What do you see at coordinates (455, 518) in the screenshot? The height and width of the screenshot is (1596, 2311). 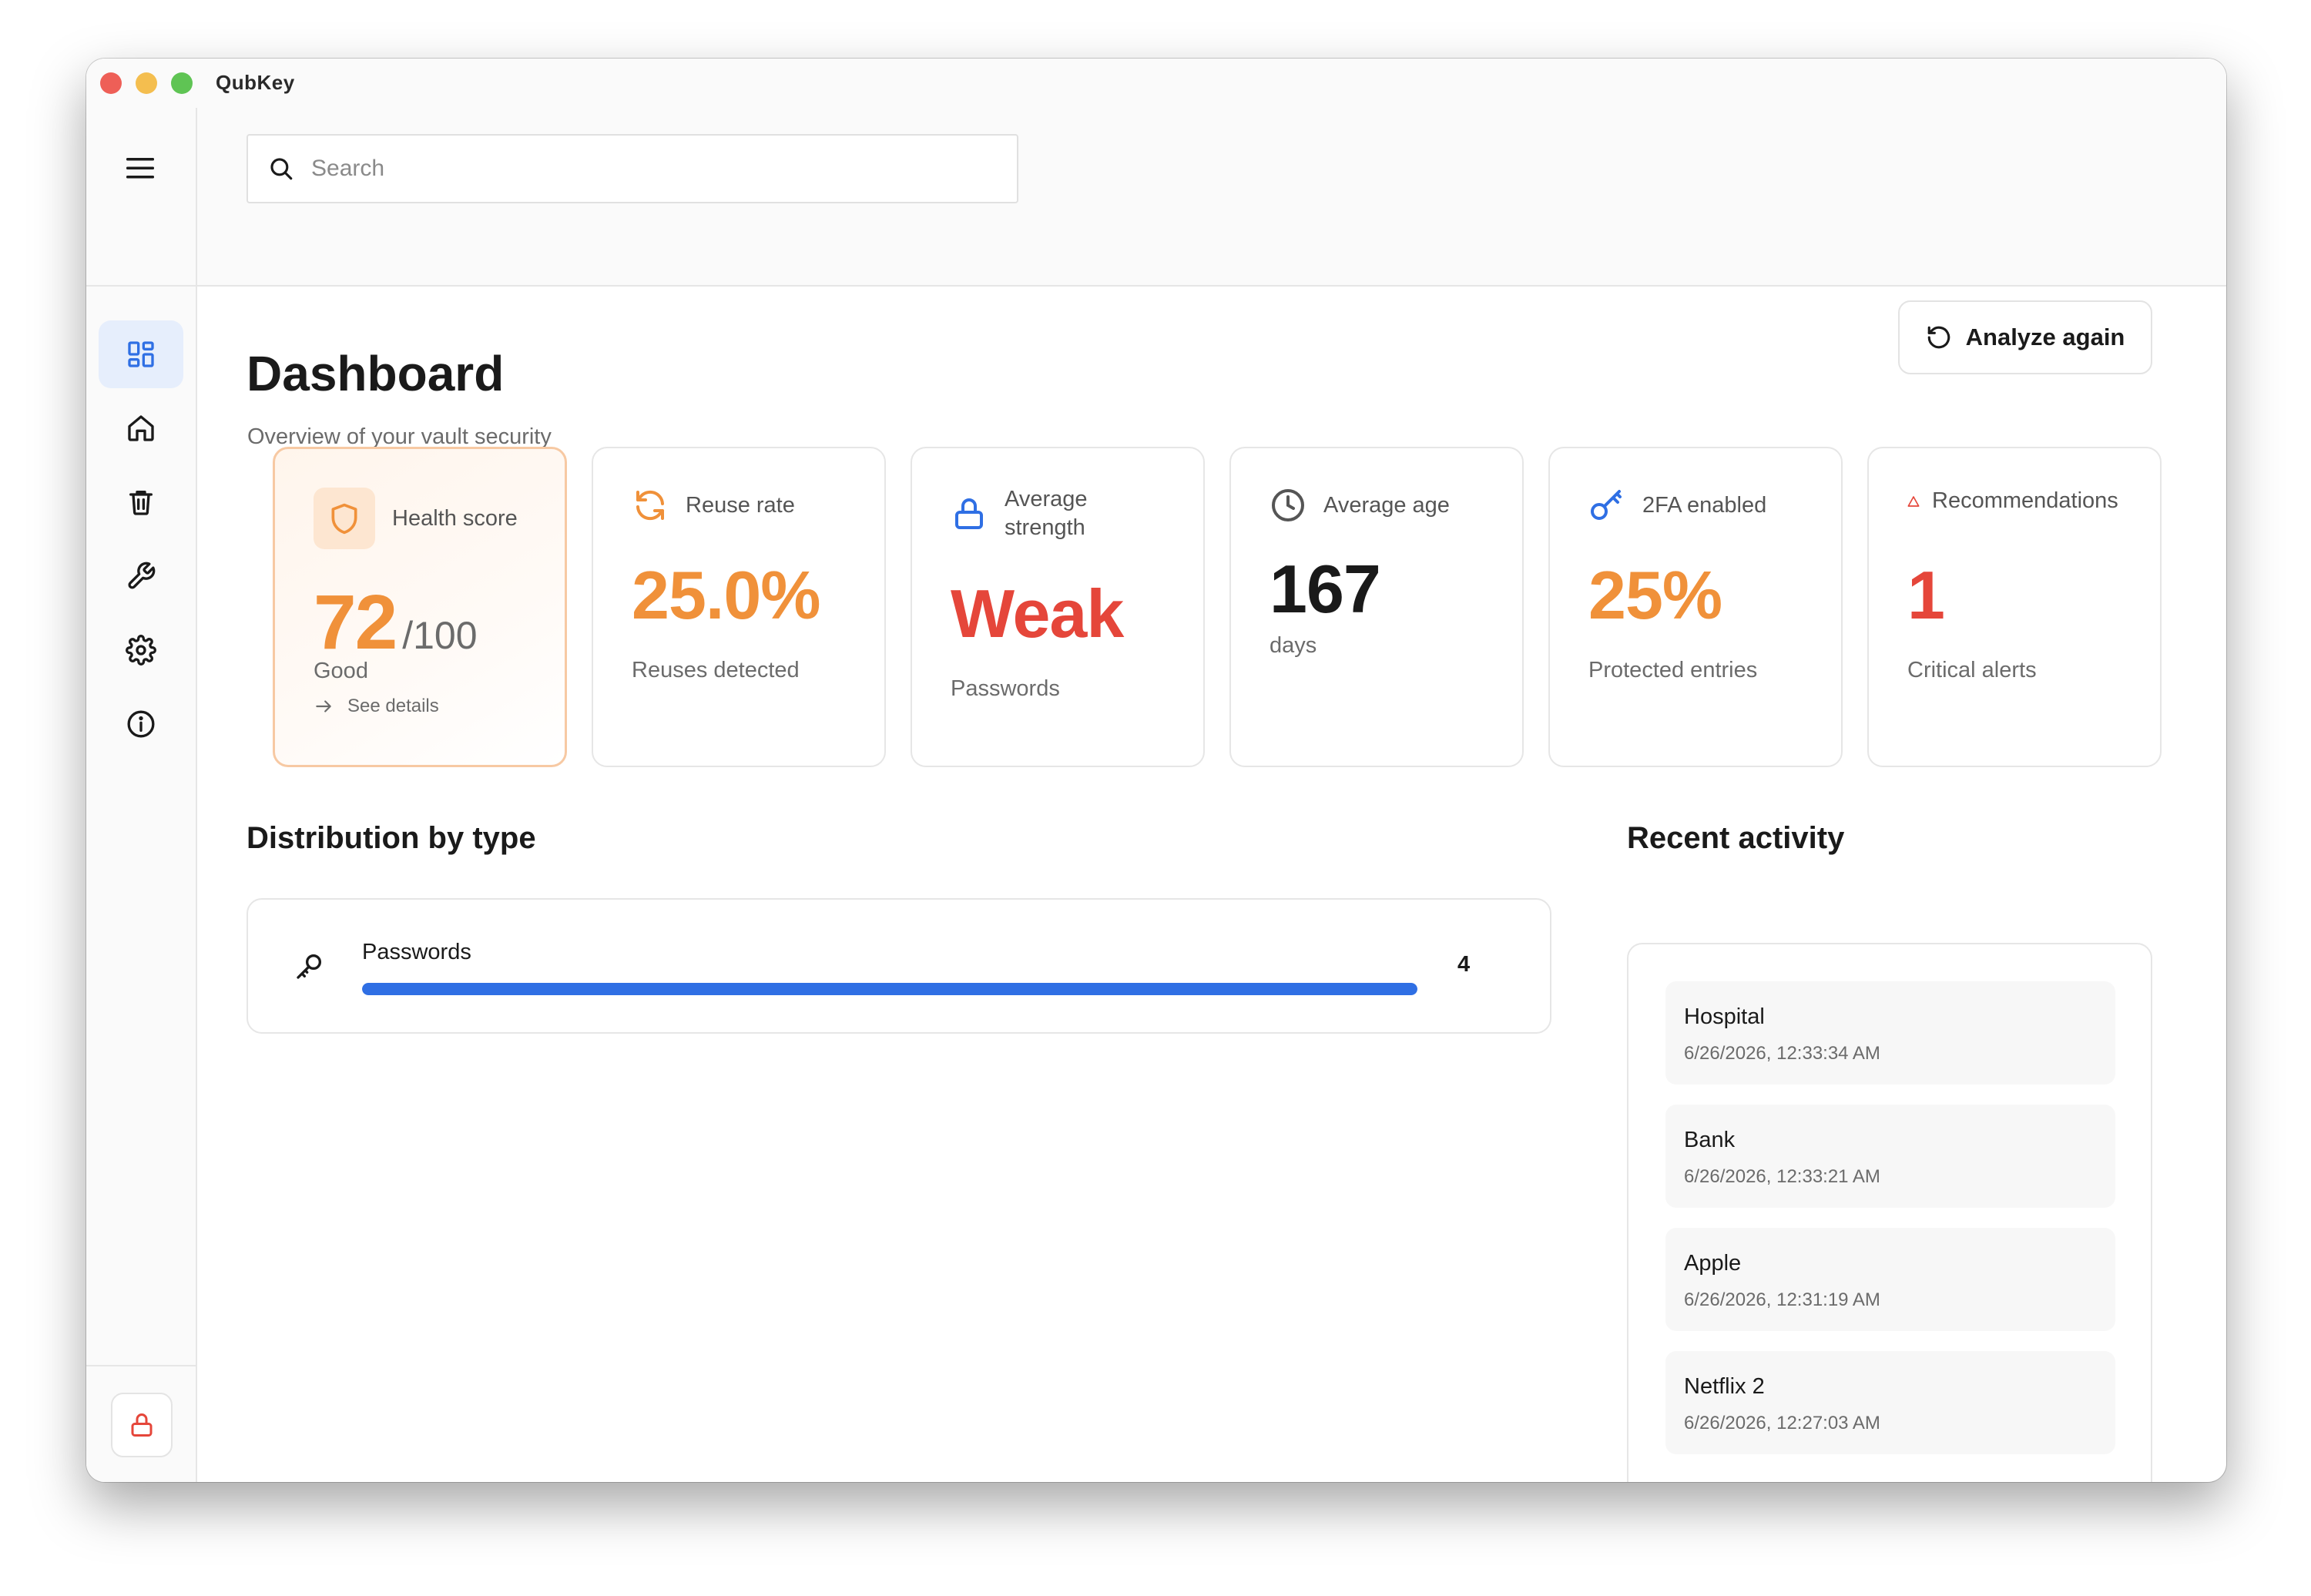 I see `health-score-label: Health score` at bounding box center [455, 518].